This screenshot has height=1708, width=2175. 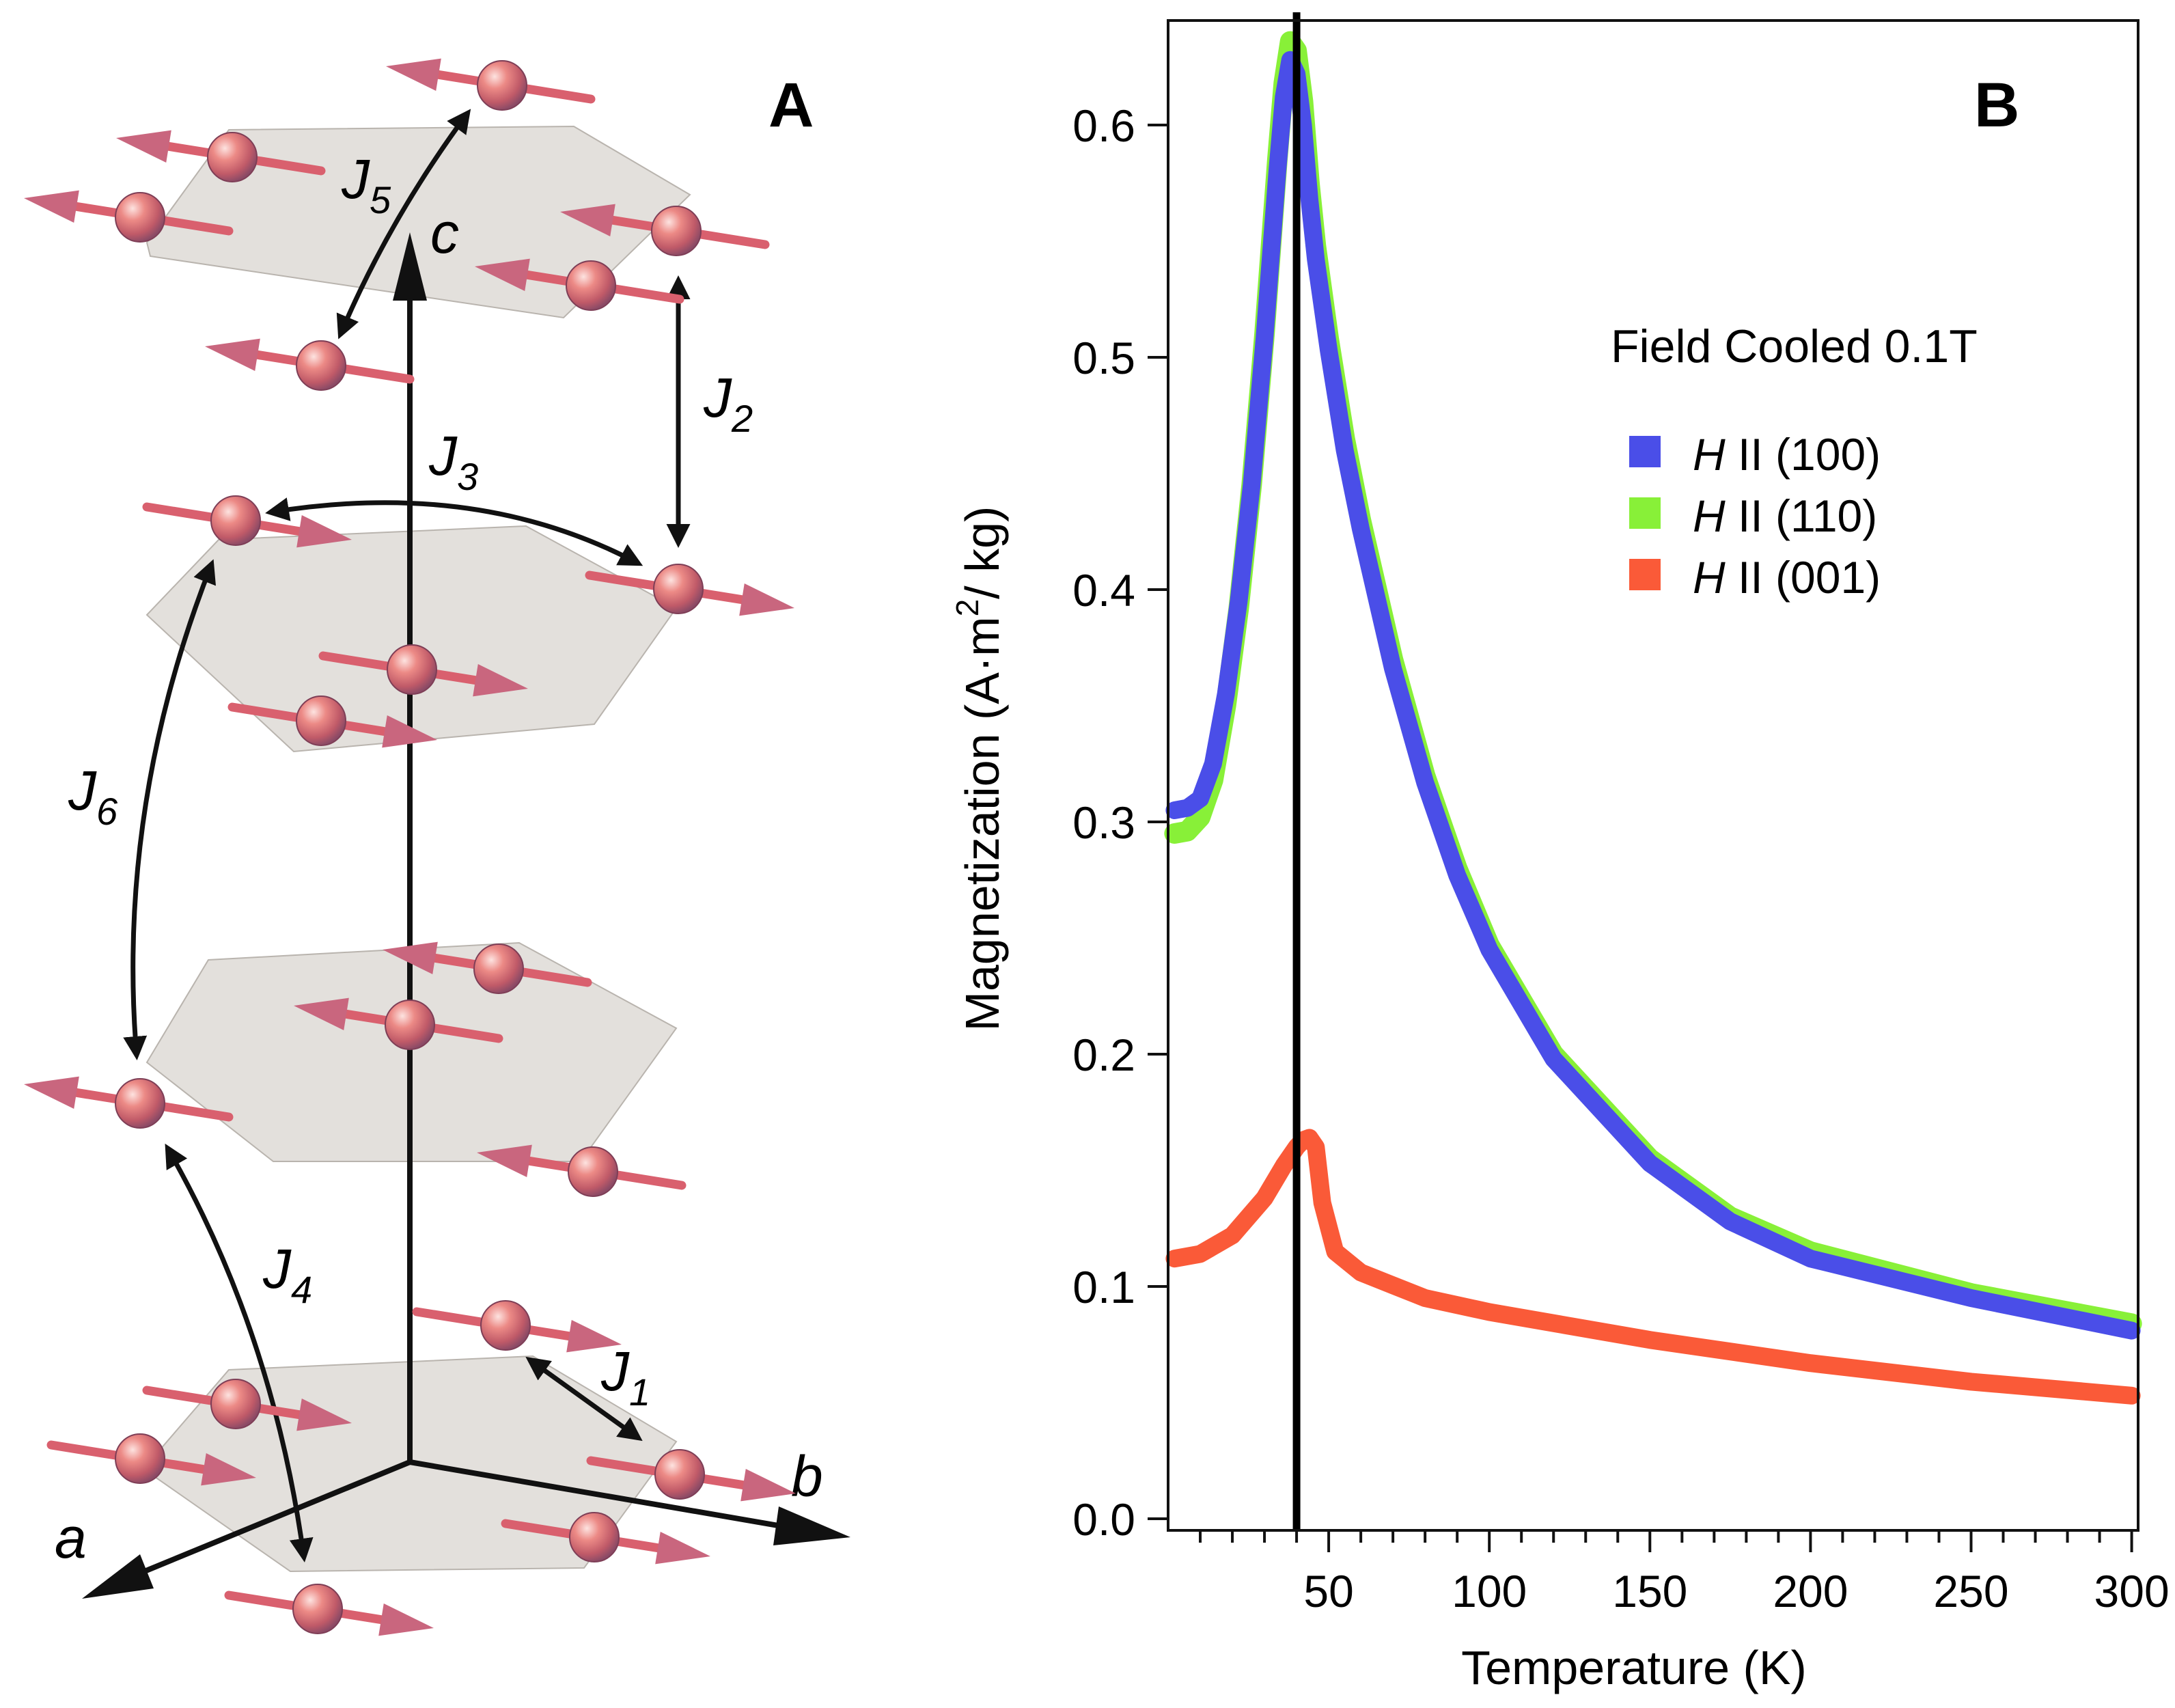 What do you see at coordinates (1103, 1055) in the screenshot?
I see `y-tick-label: 0.2` at bounding box center [1103, 1055].